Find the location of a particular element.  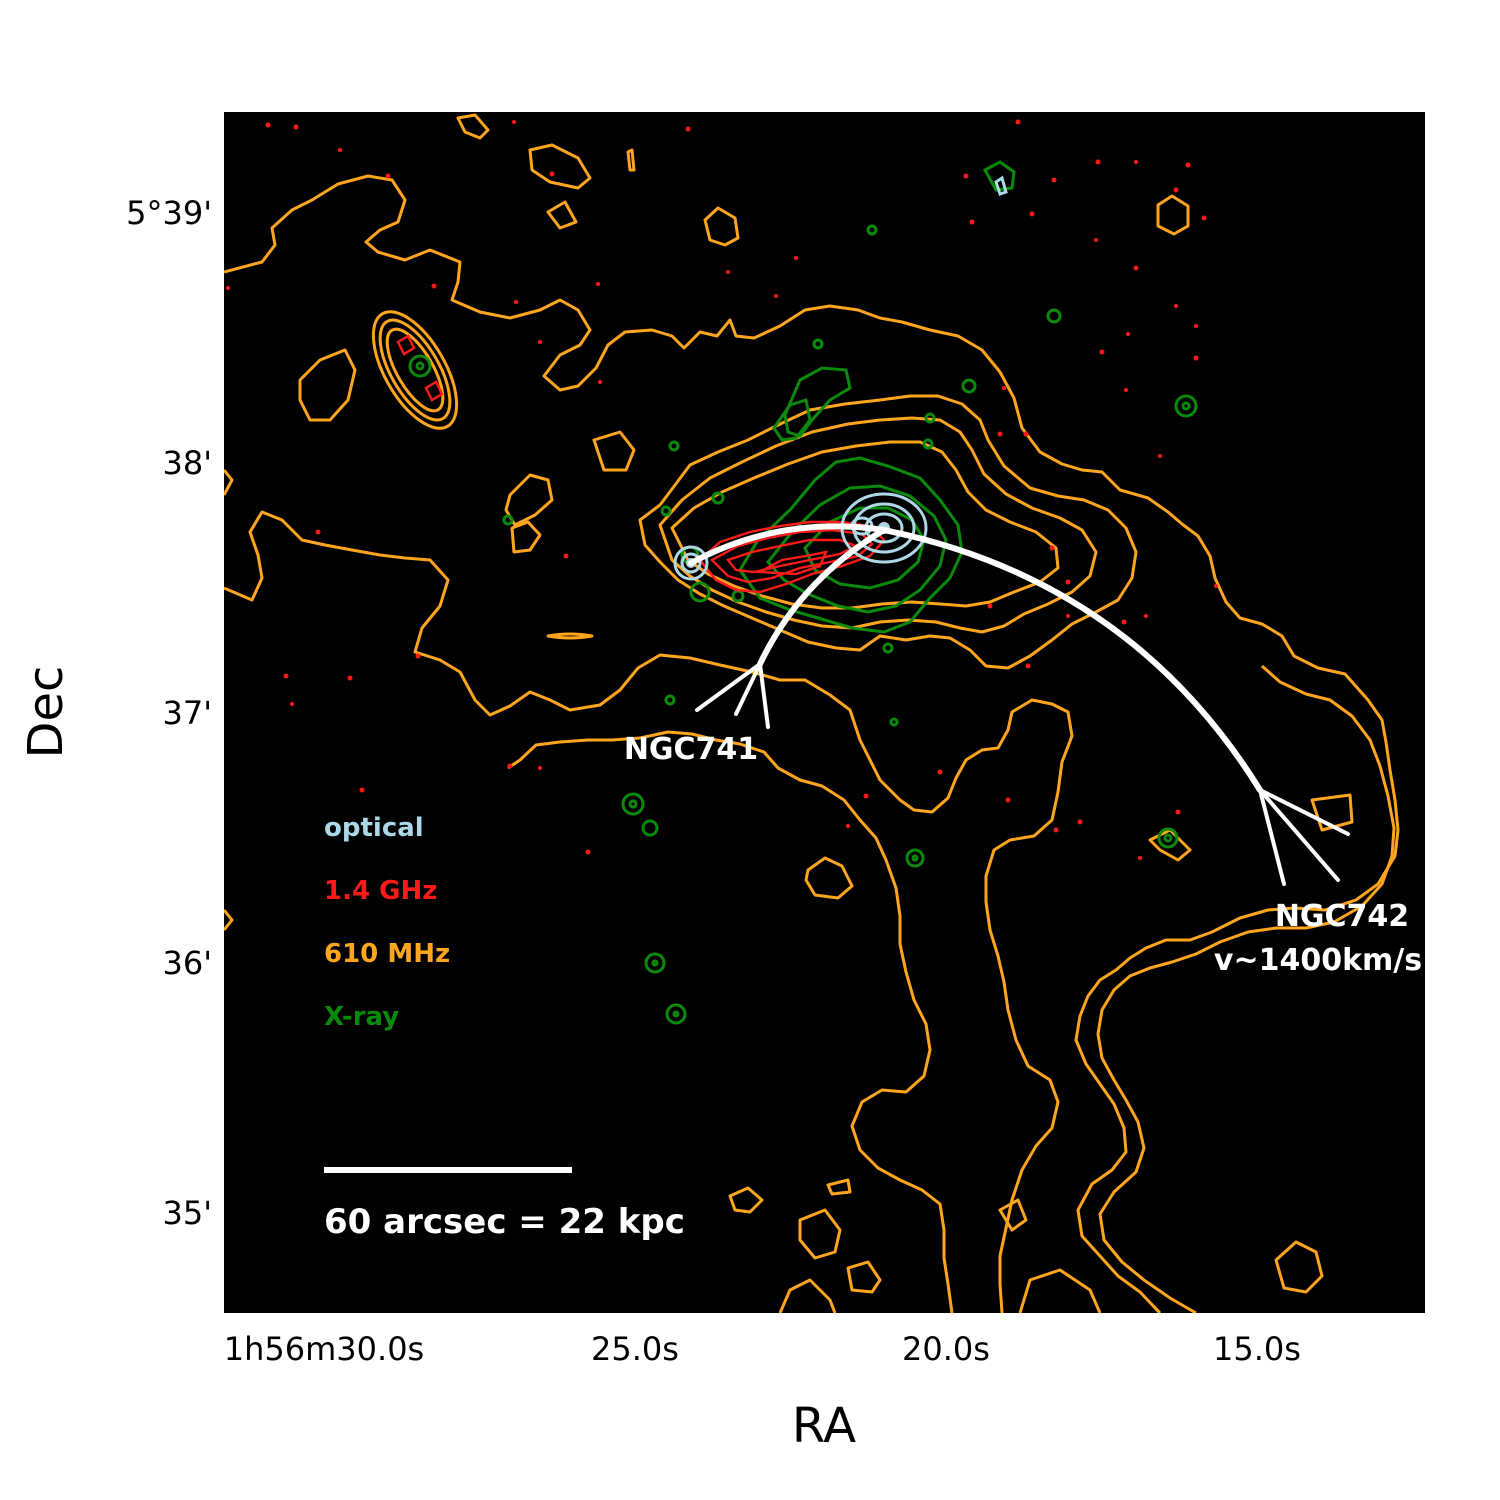

y-ticks is located at coordinates (229, 712).